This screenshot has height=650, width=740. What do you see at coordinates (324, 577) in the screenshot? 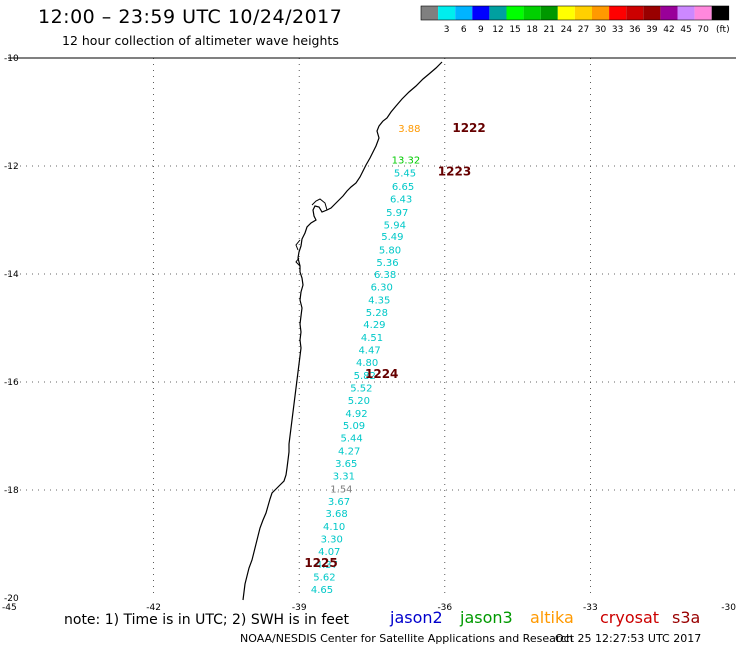
I see `wave-height-label: 5.62` at bounding box center [324, 577].